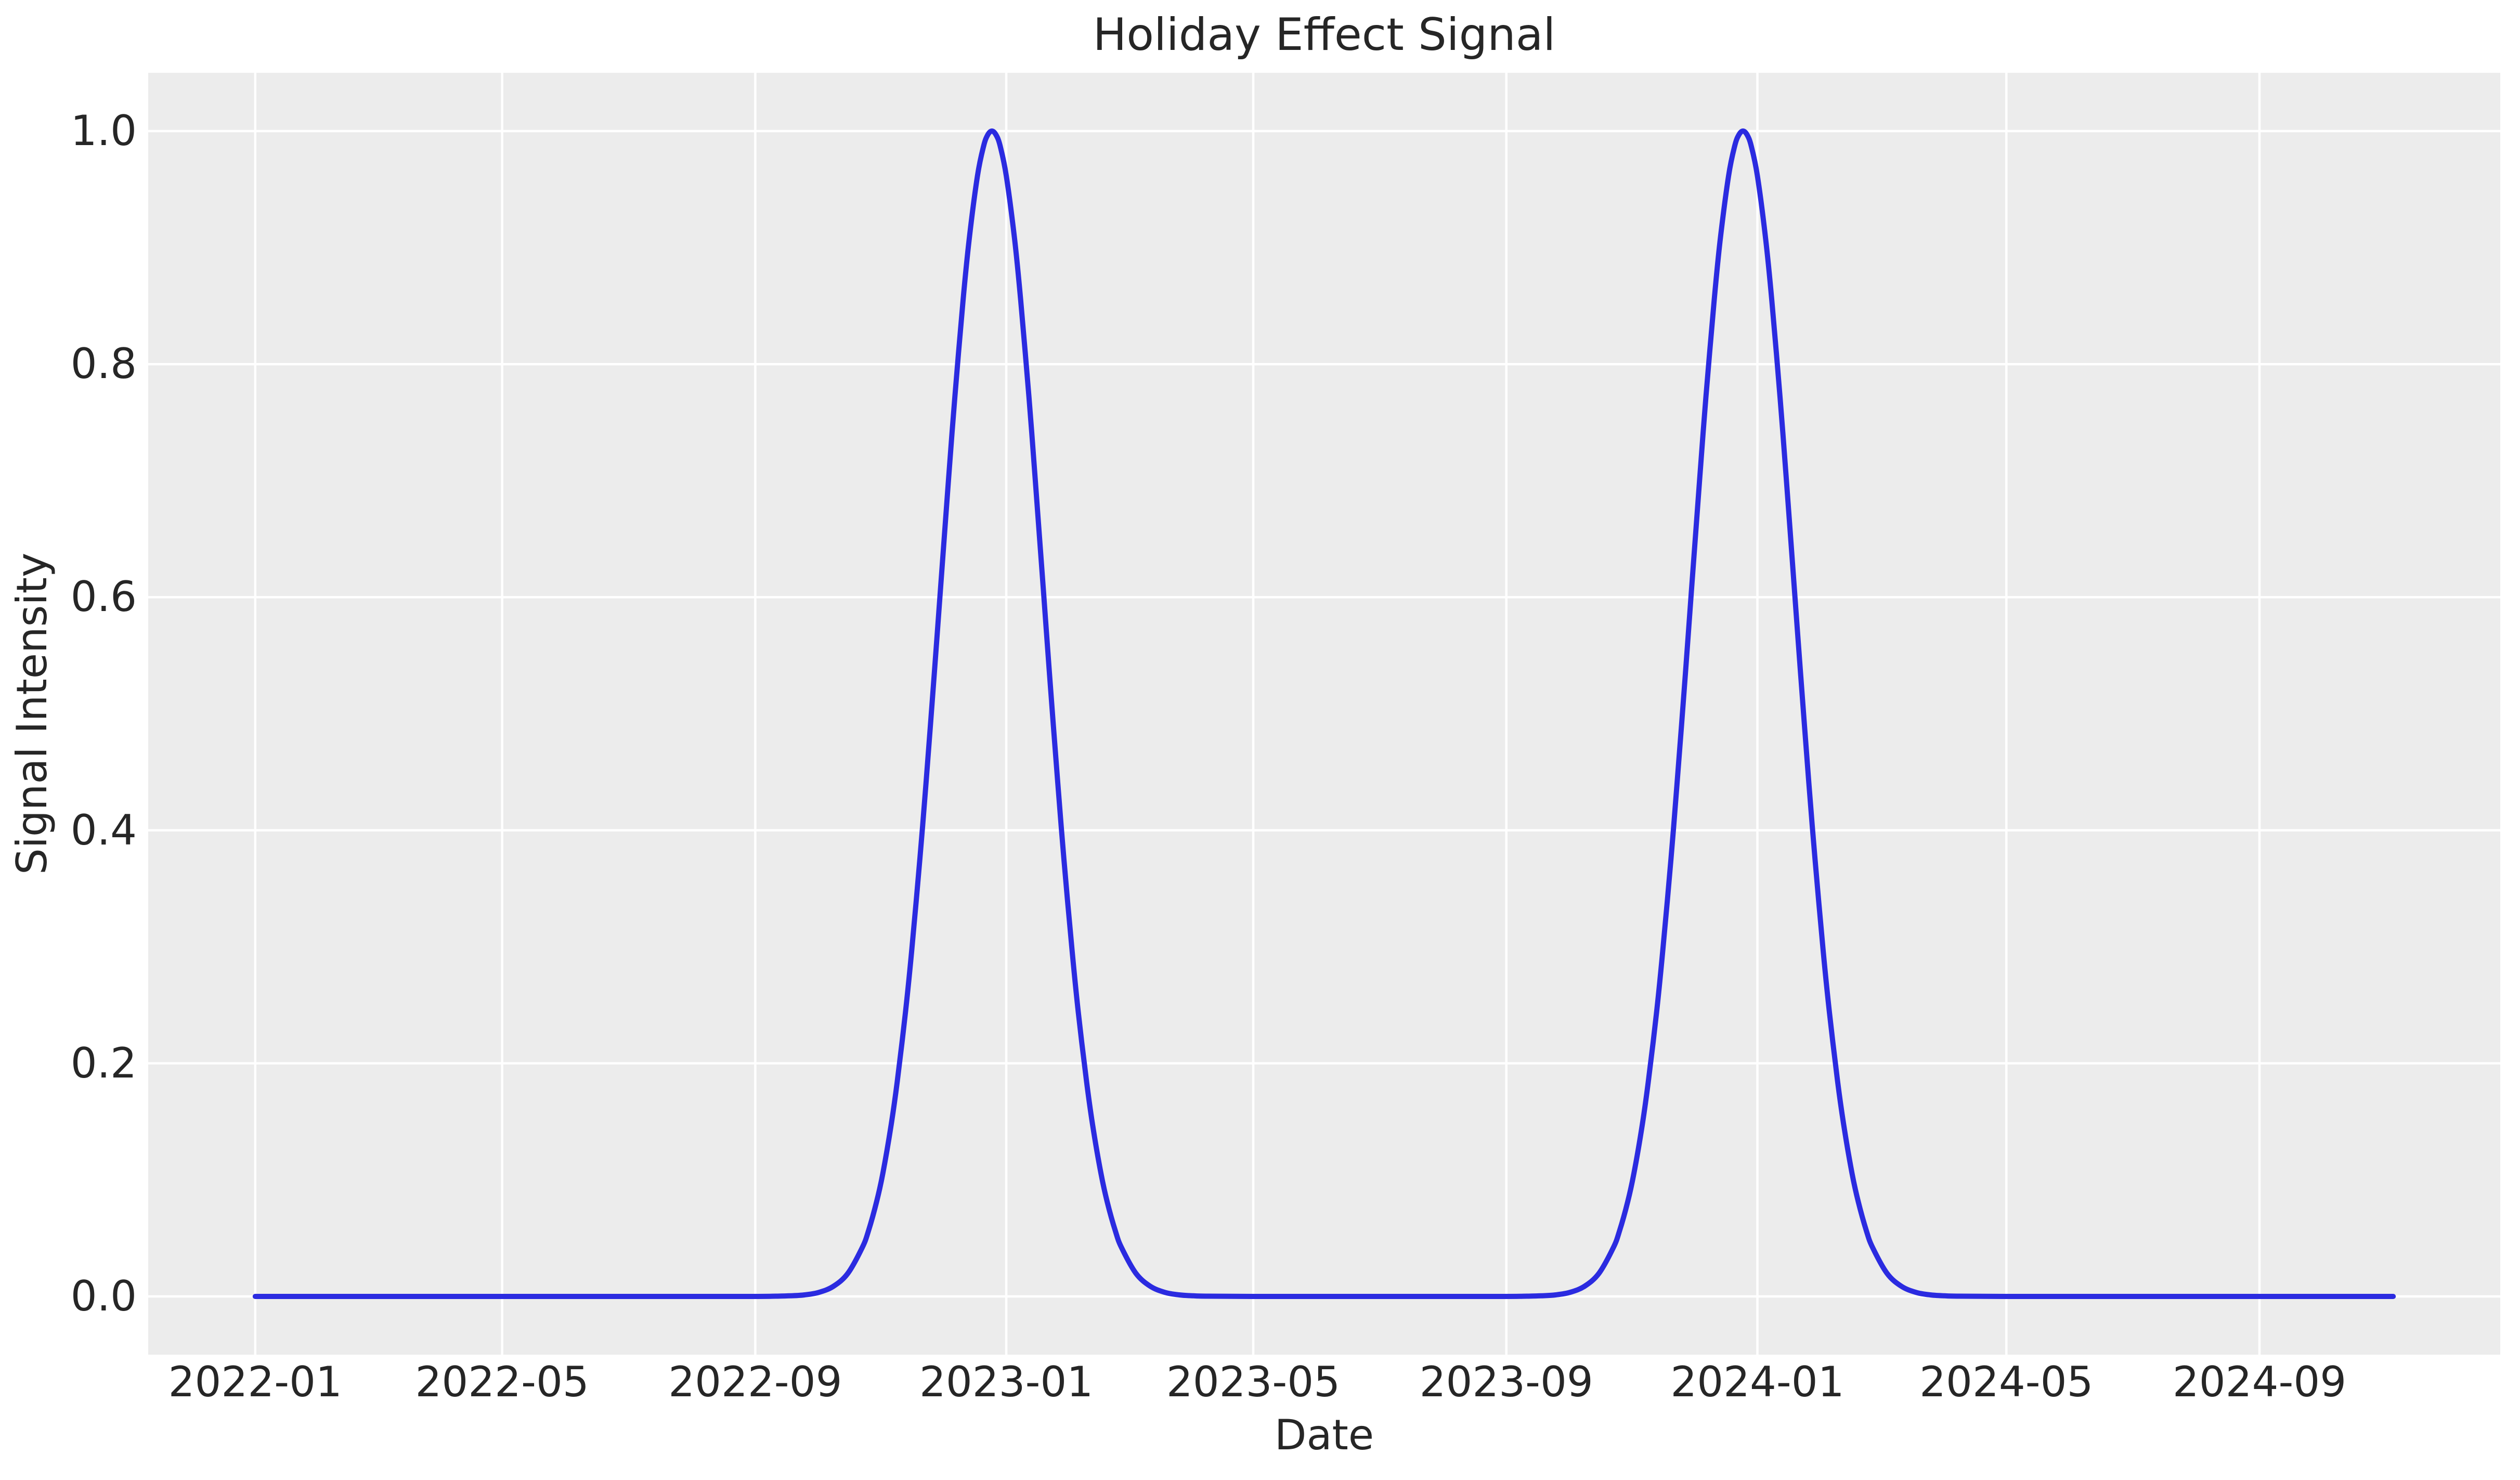 This screenshot has height=1480, width=2520. What do you see at coordinates (103, 131) in the screenshot?
I see `y-tick-label: 1.0` at bounding box center [103, 131].